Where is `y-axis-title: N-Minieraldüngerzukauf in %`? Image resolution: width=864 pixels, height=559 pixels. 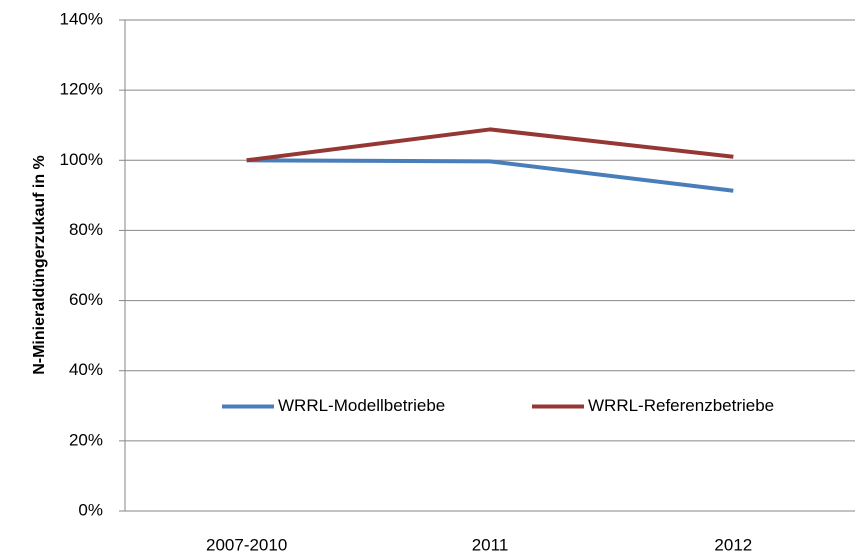
y-axis-title: N-Minieraldüngerzukauf in % is located at coordinates (39, 265).